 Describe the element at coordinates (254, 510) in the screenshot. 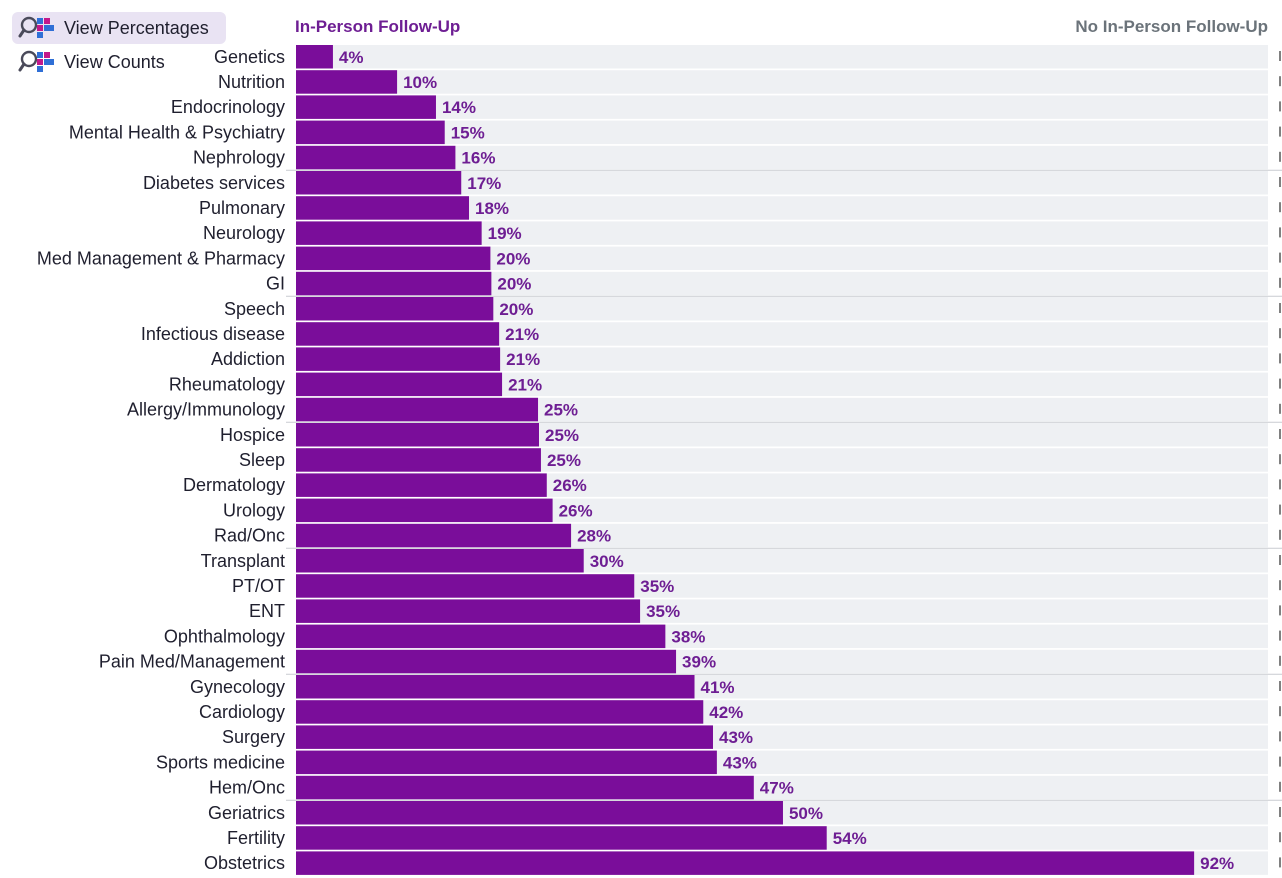

I see `category-label: Urology` at that location.